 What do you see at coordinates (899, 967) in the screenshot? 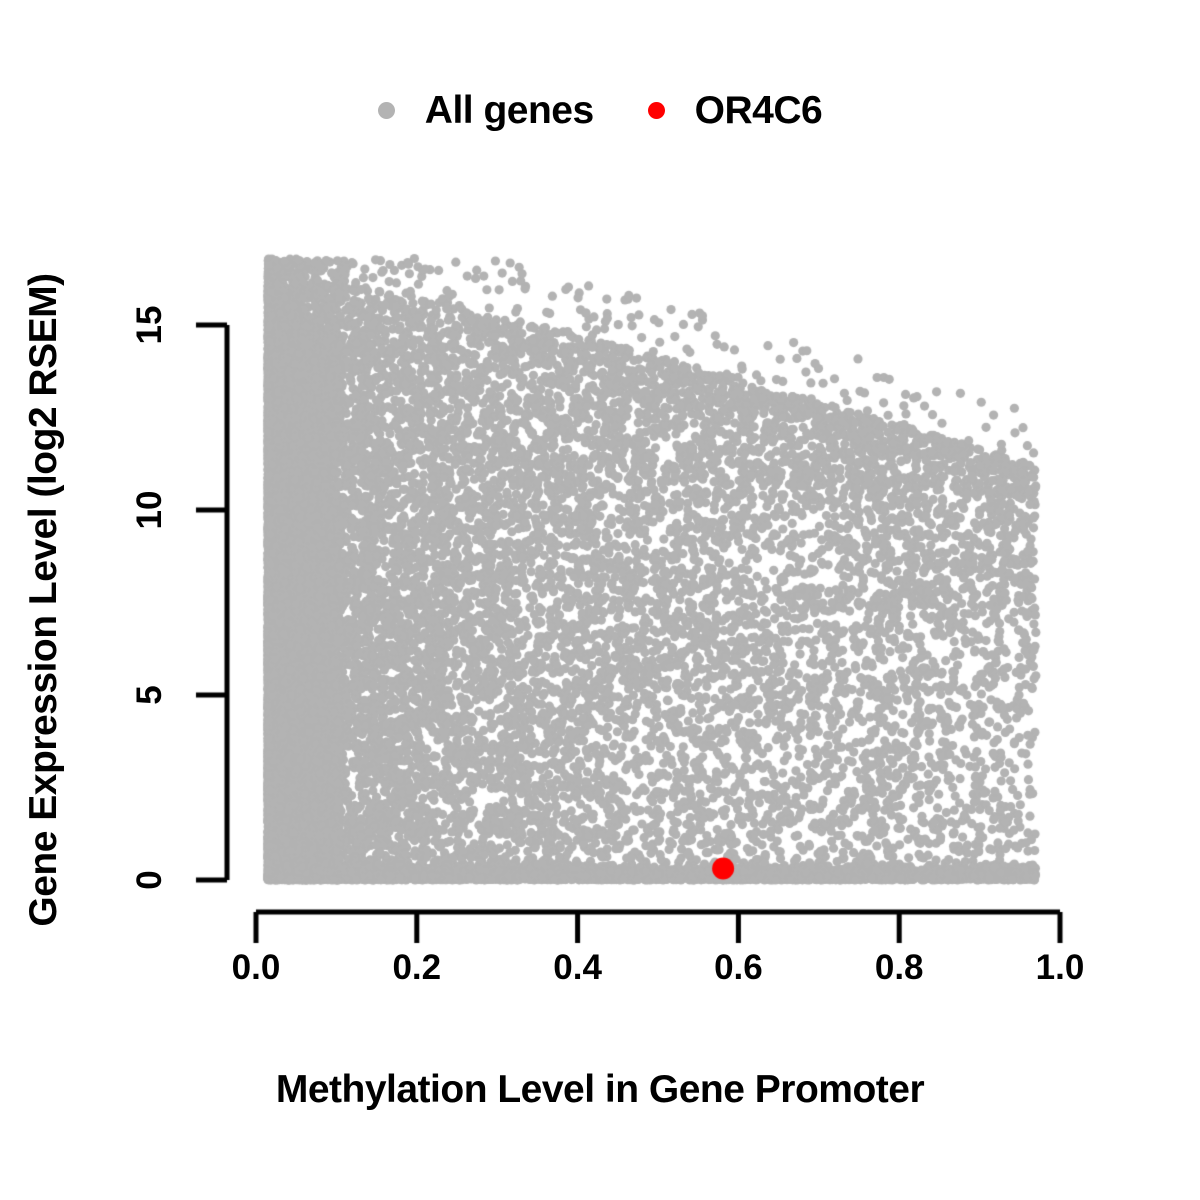
I see `x-tick-label: 0.8` at bounding box center [899, 967].